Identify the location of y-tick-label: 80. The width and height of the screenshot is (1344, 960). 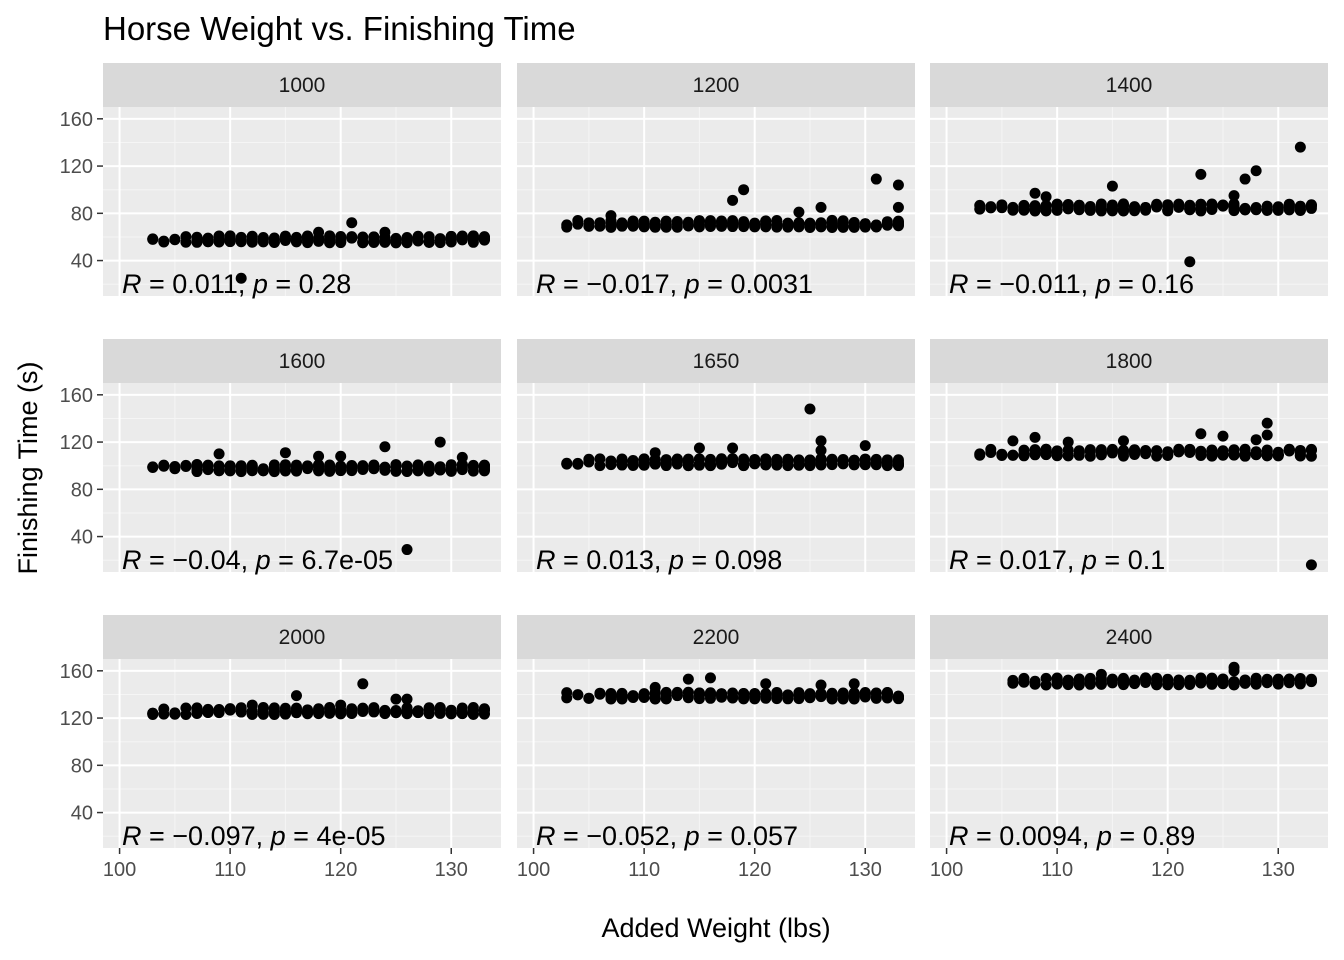
(82, 214).